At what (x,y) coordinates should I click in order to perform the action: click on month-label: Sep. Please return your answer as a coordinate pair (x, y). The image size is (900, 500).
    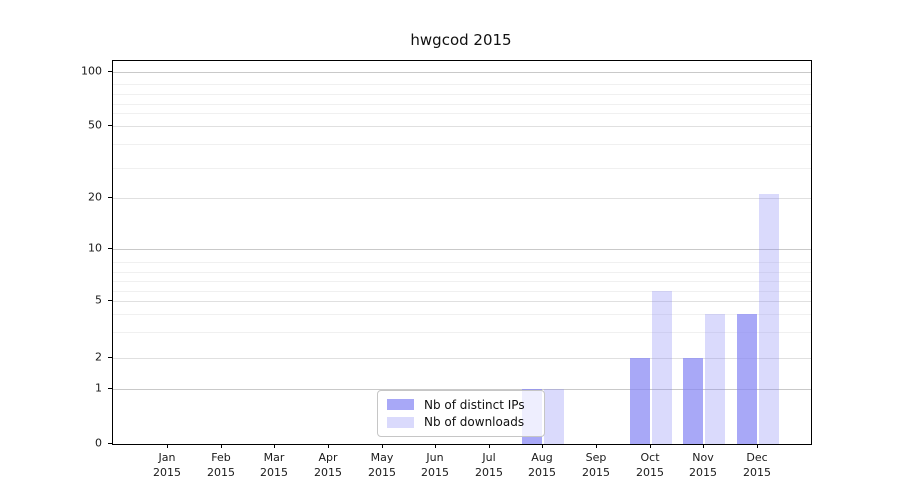
    Looking at the image, I should click on (596, 457).